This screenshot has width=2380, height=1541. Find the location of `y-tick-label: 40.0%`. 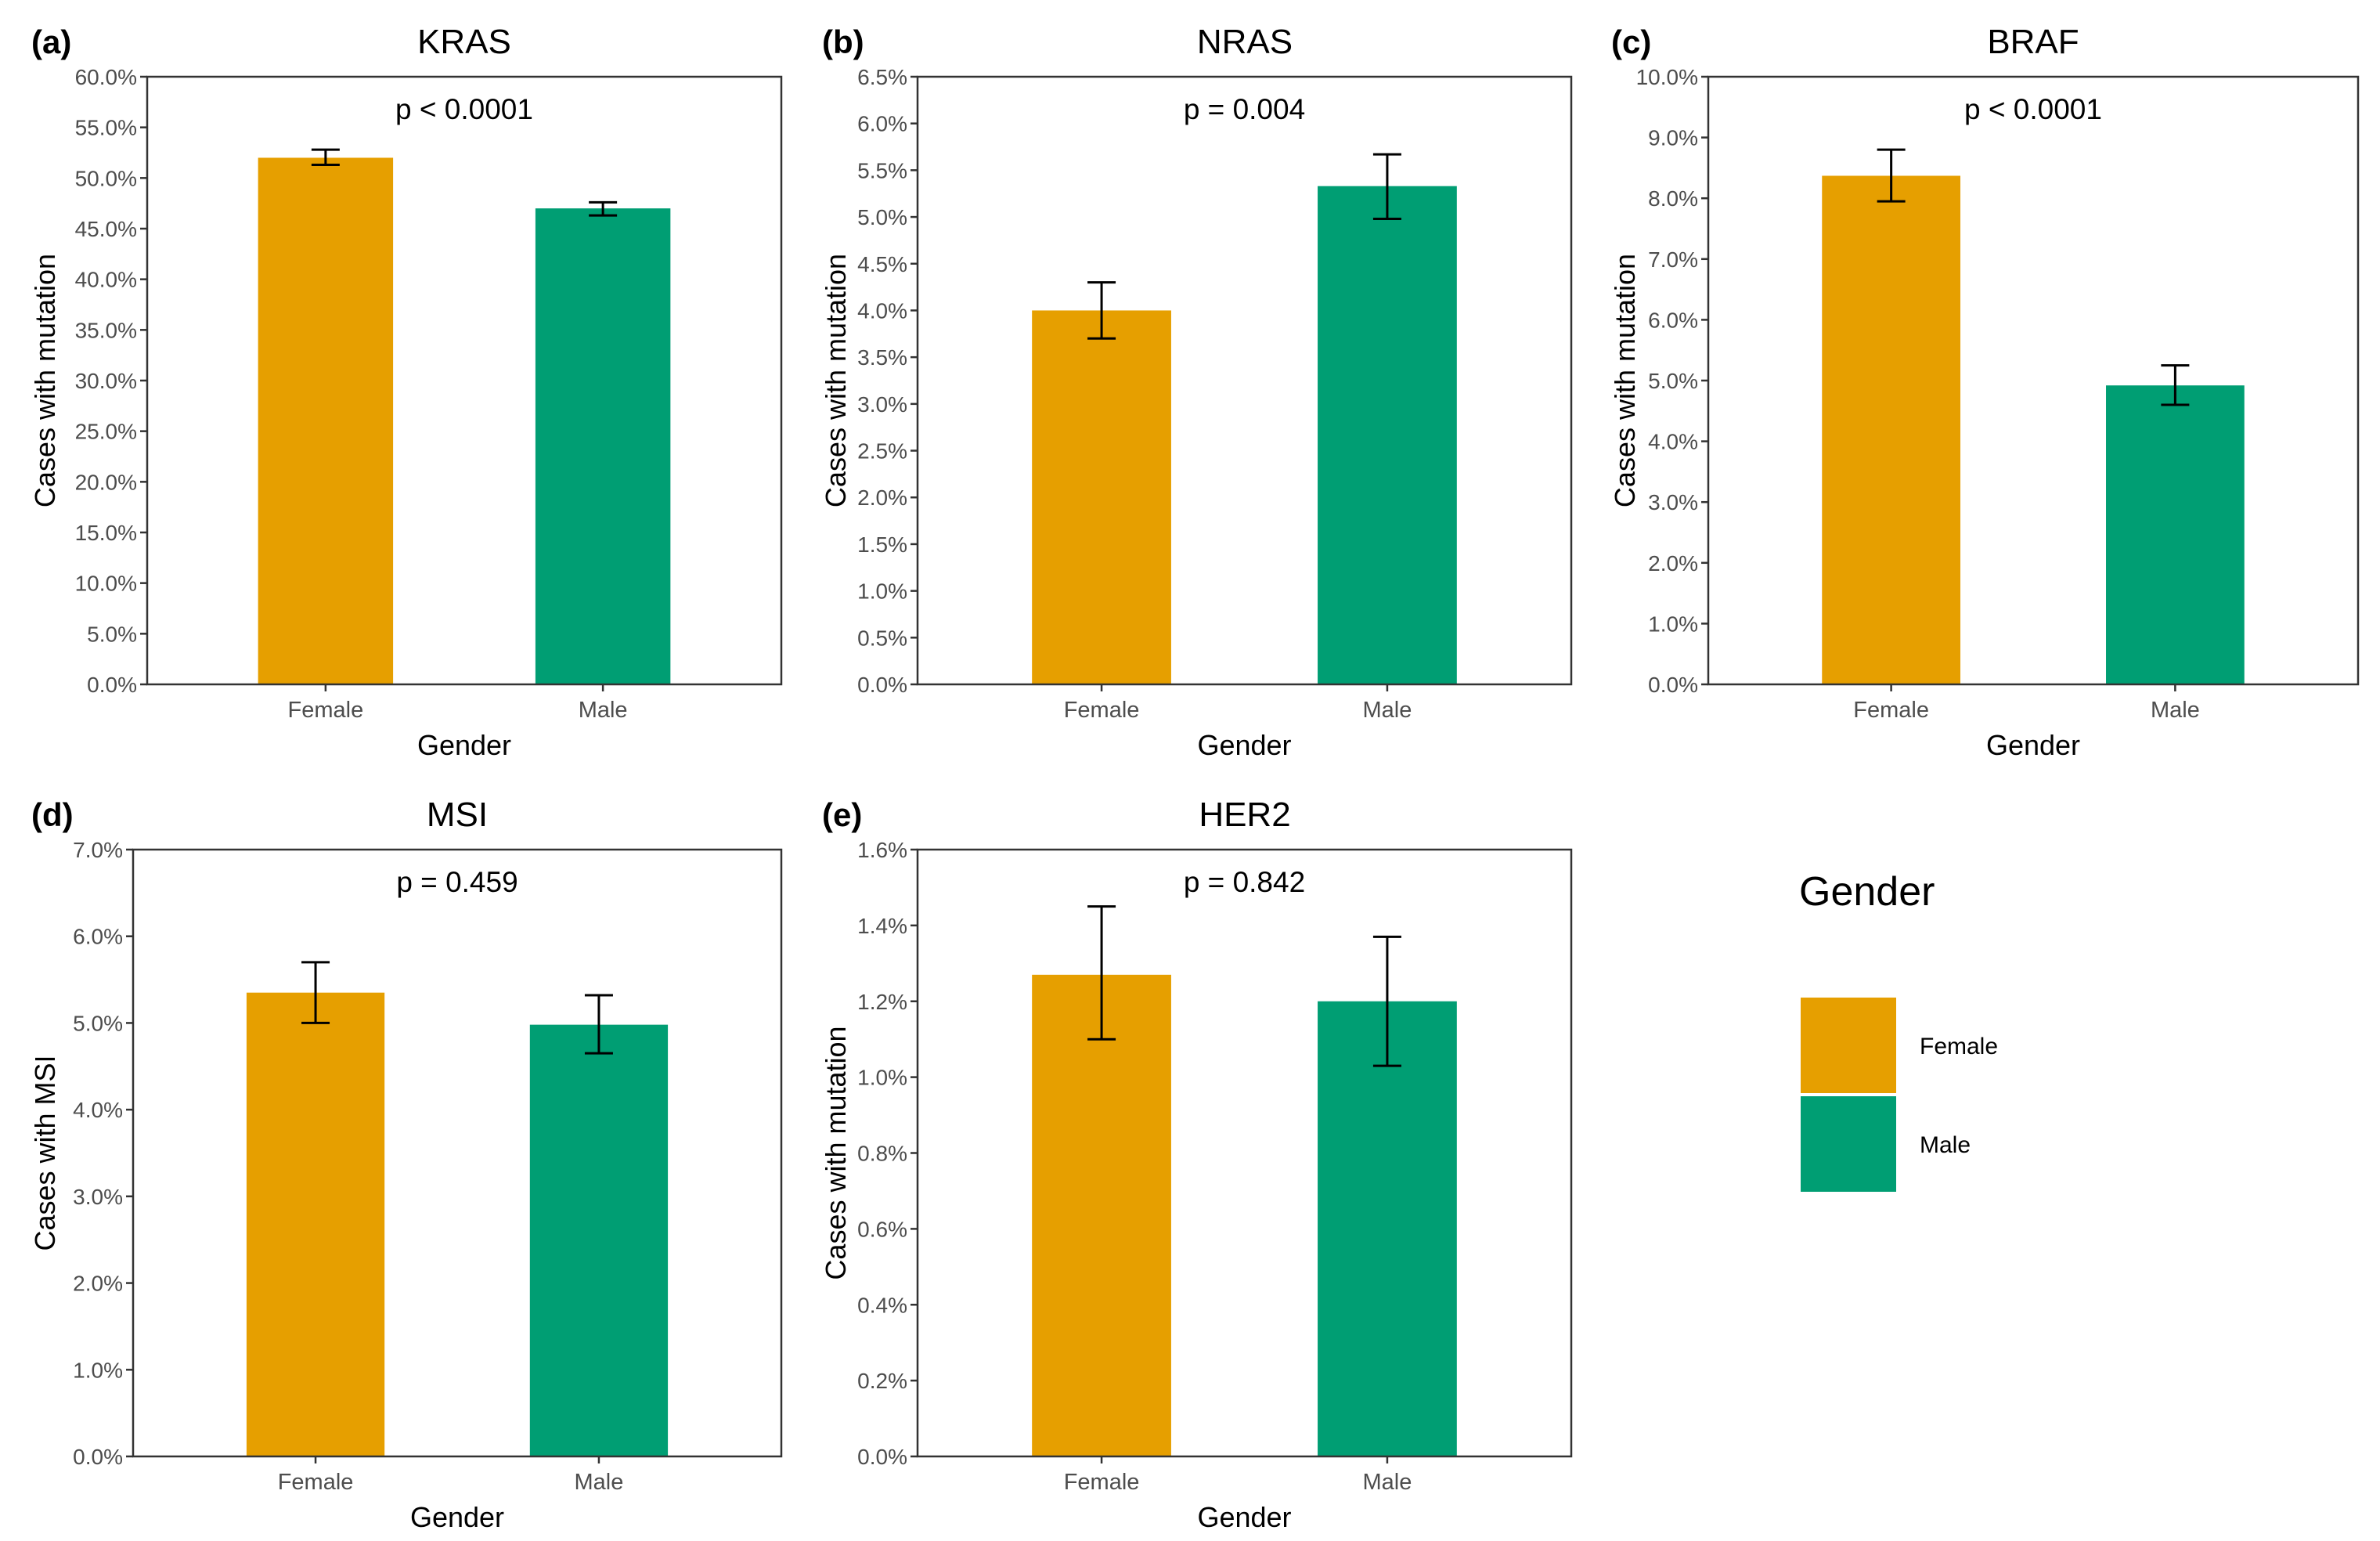

y-tick-label: 40.0% is located at coordinates (106, 280).